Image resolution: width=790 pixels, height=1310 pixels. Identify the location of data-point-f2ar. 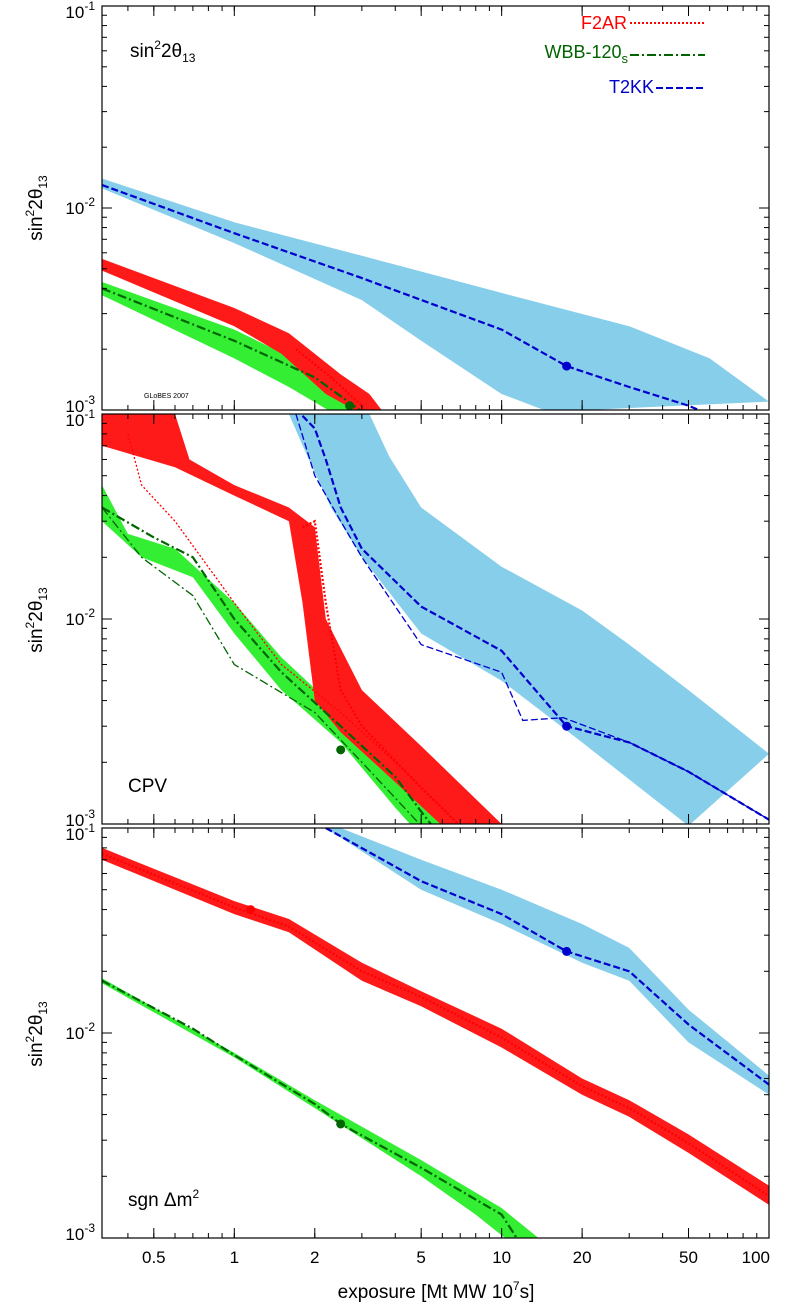
(251, 910).